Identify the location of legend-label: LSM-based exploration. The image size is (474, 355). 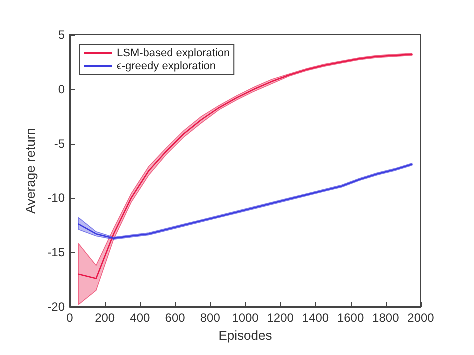
(173, 54).